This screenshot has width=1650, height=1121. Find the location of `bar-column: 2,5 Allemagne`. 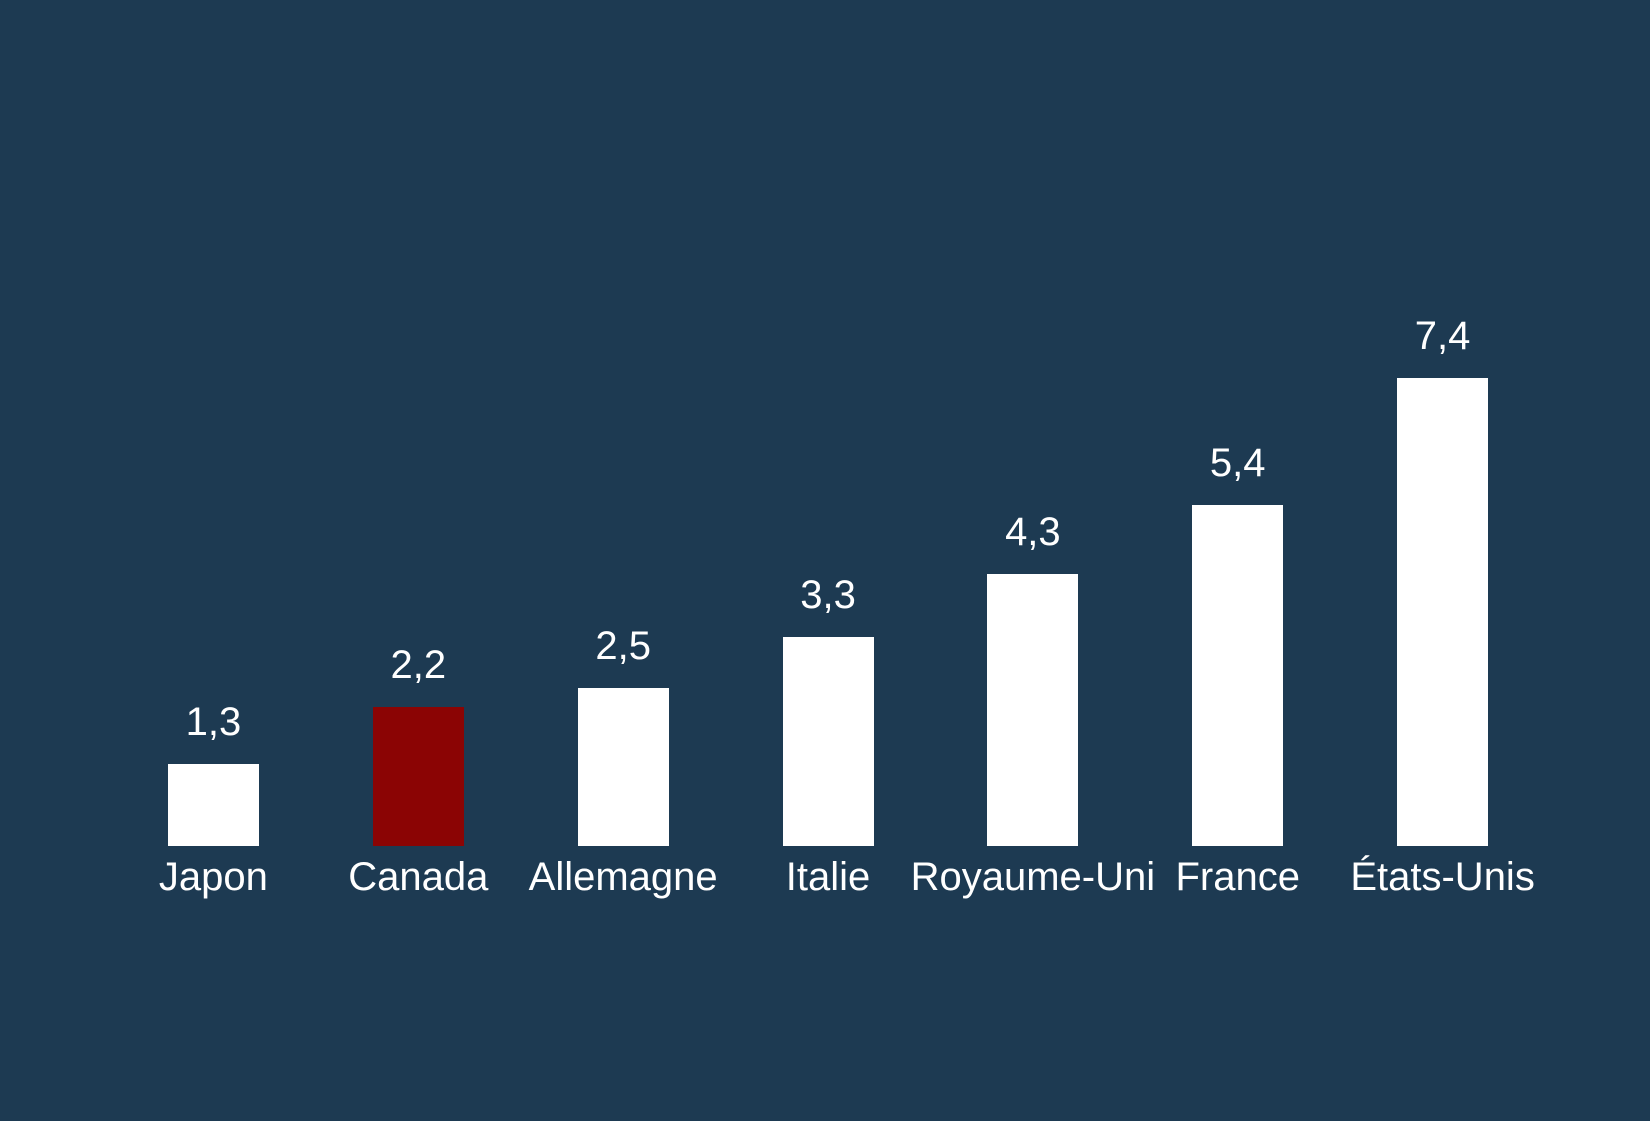

bar-column: 2,5 Allemagne is located at coordinates (623, 449).